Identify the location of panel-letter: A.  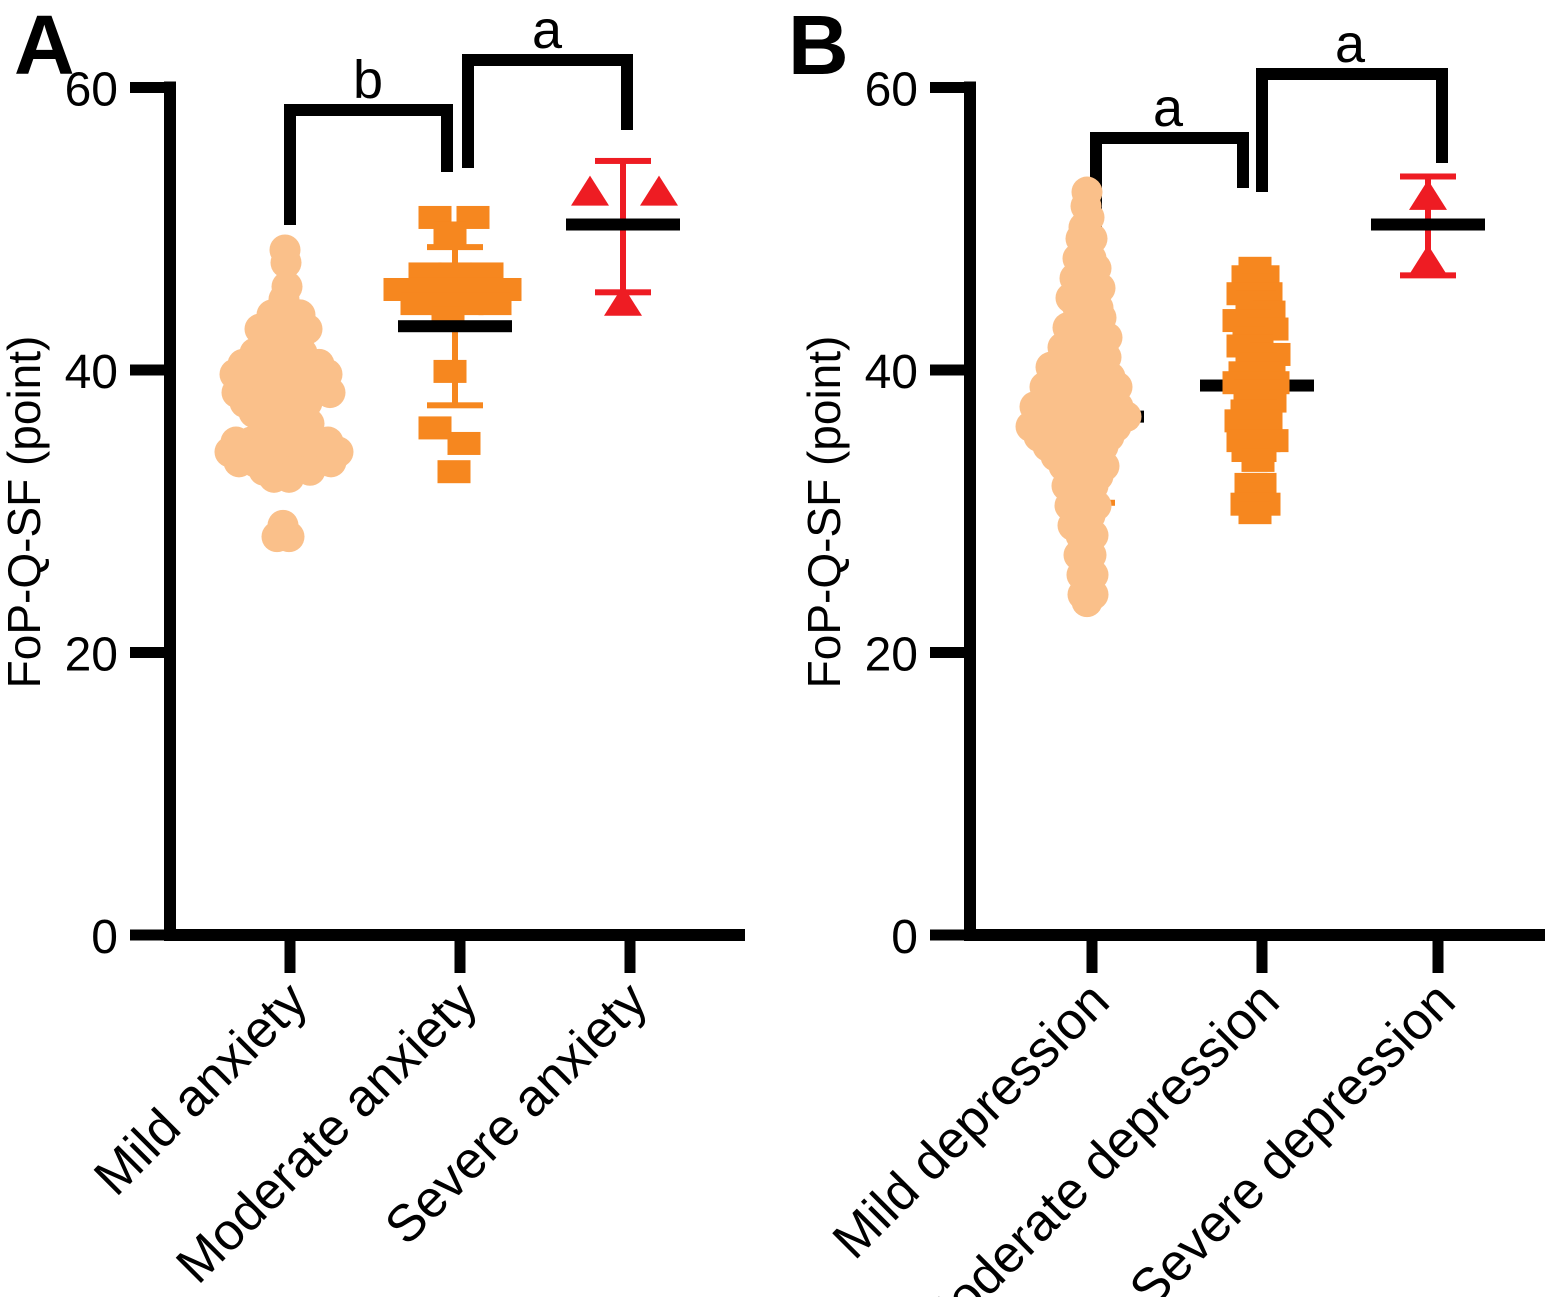
(44, 46).